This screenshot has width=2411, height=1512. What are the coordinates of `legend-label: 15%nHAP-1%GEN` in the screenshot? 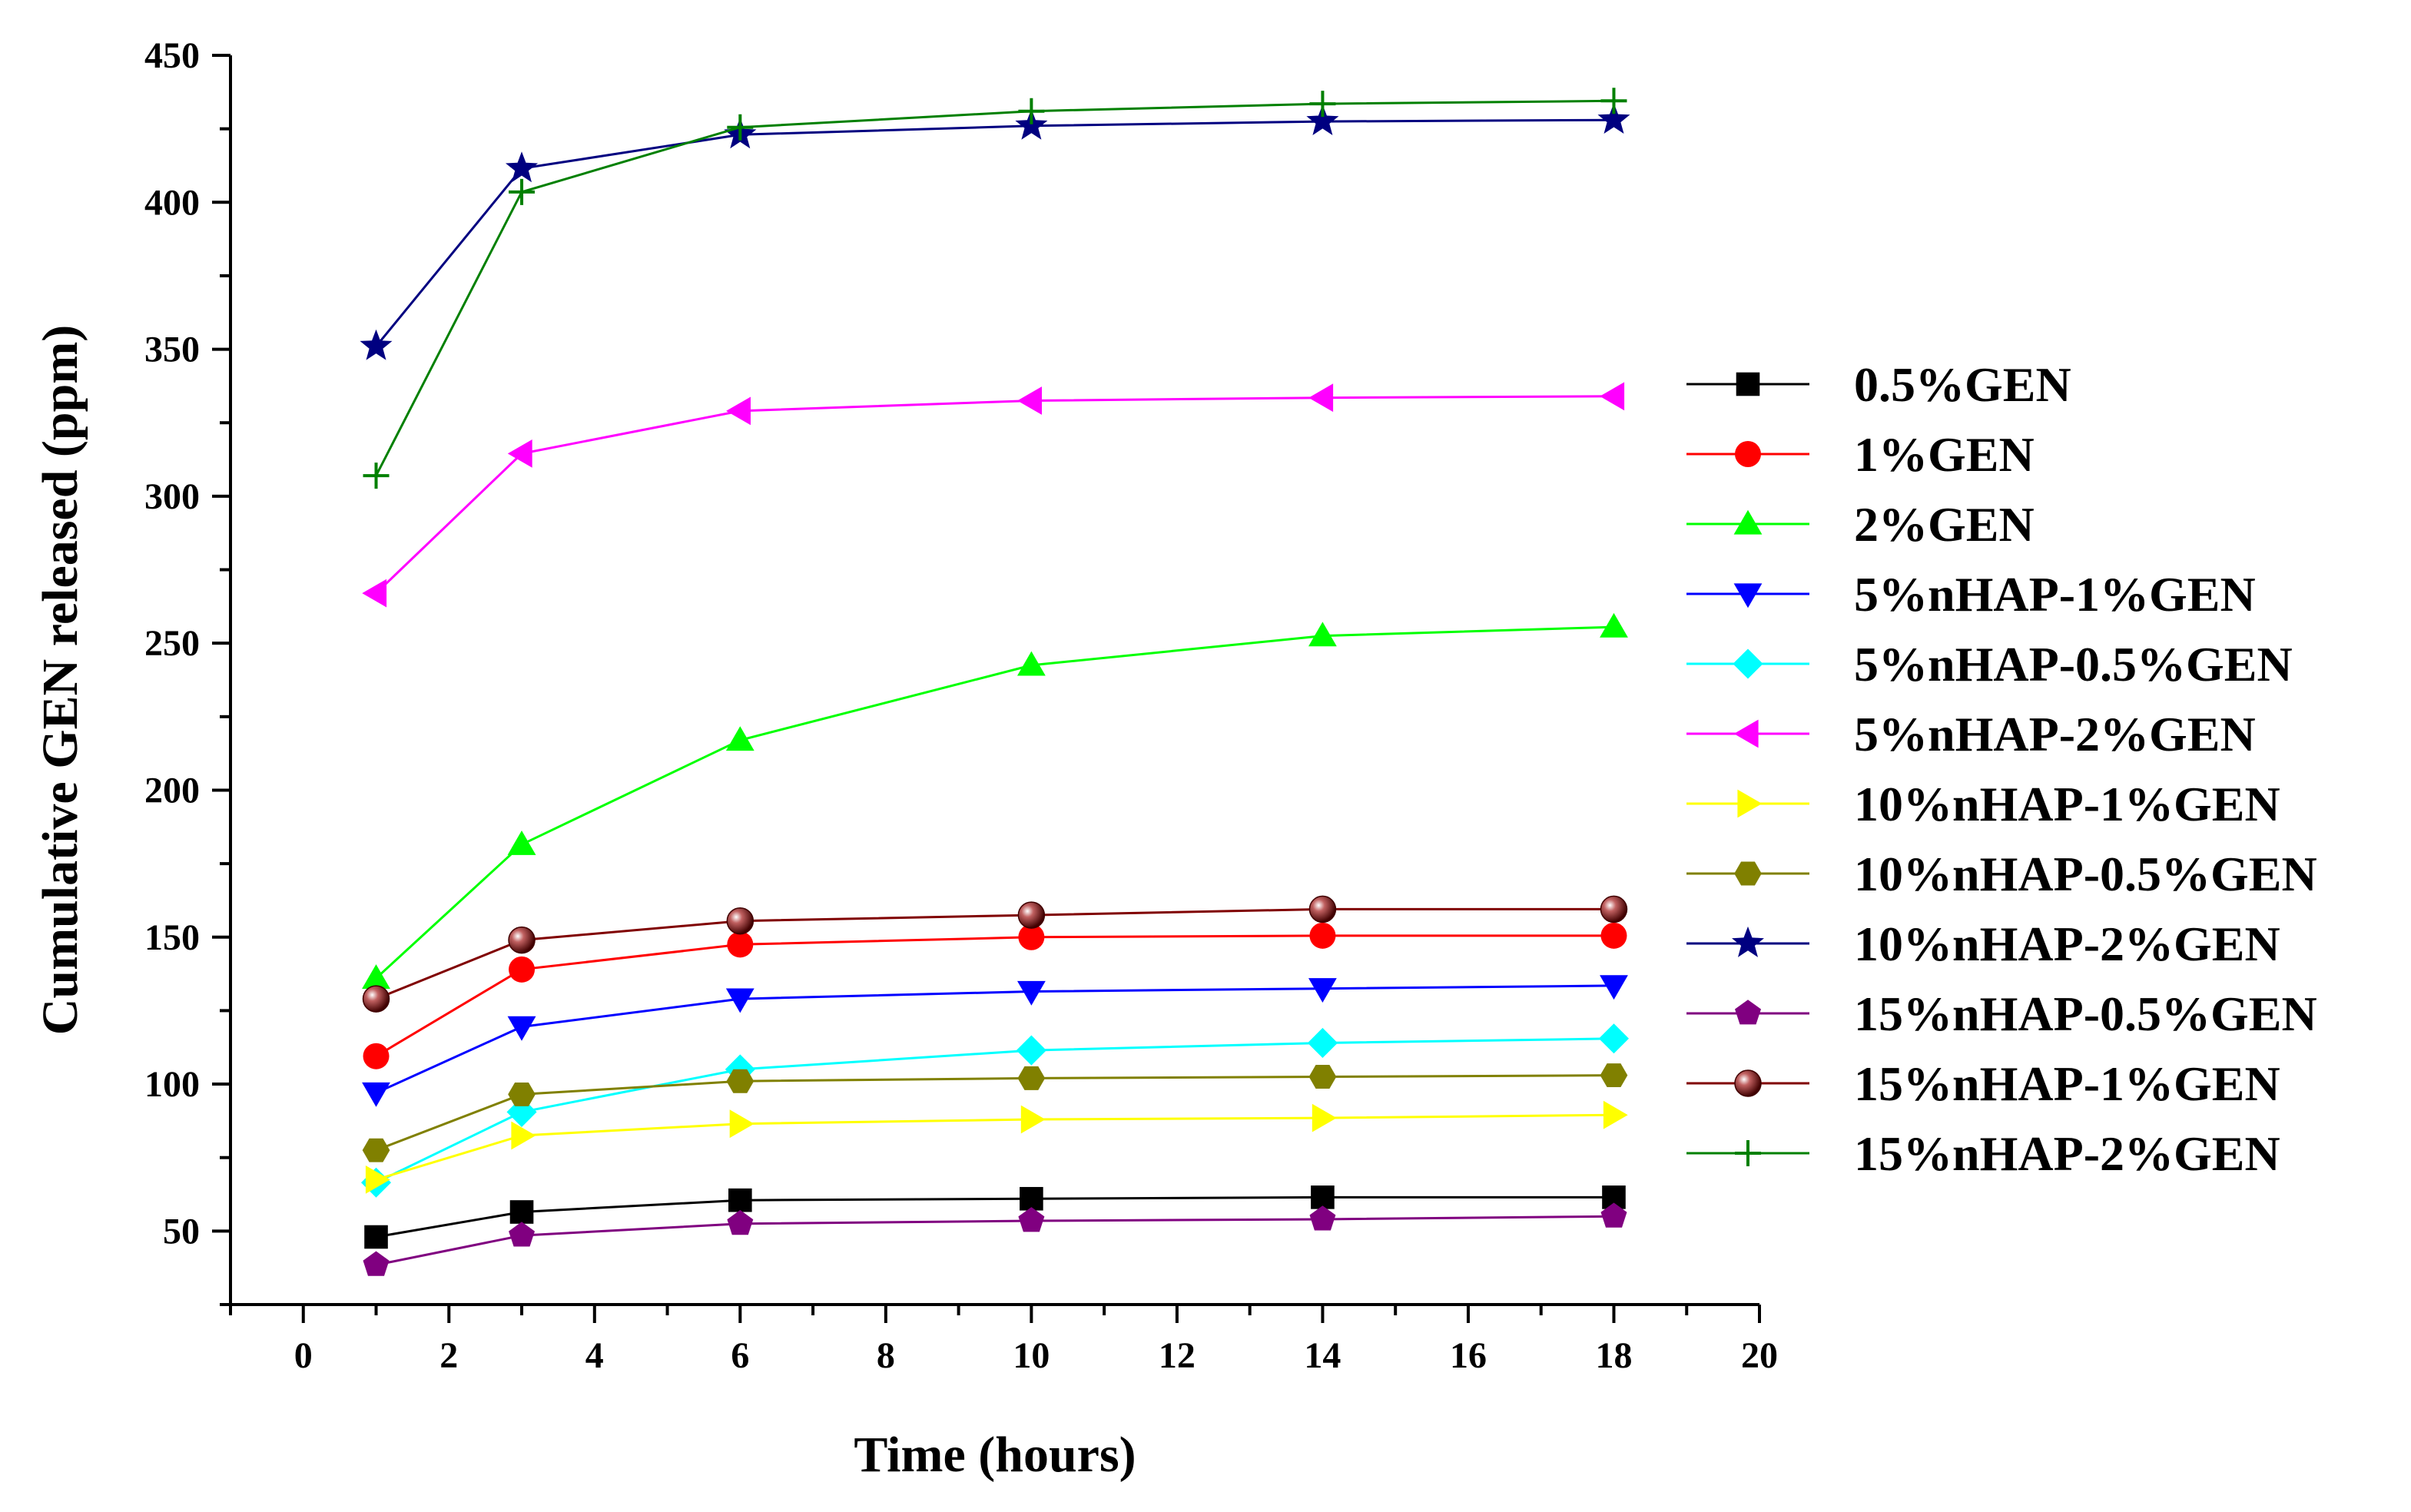 It's located at (2067, 1083).